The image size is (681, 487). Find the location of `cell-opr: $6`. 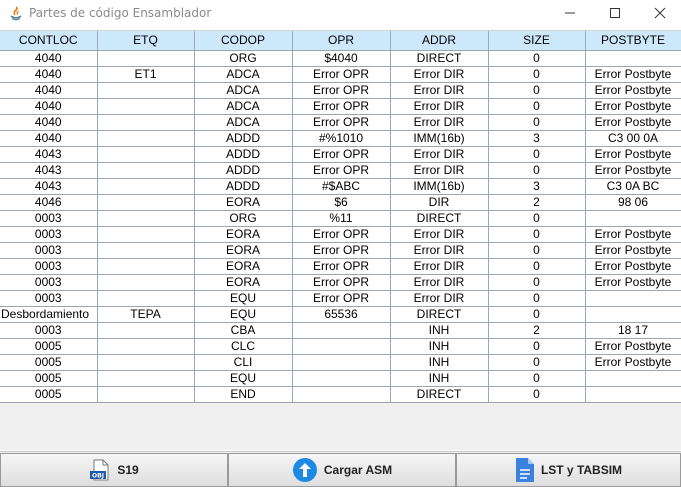

cell-opr: $6 is located at coordinates (341, 202).